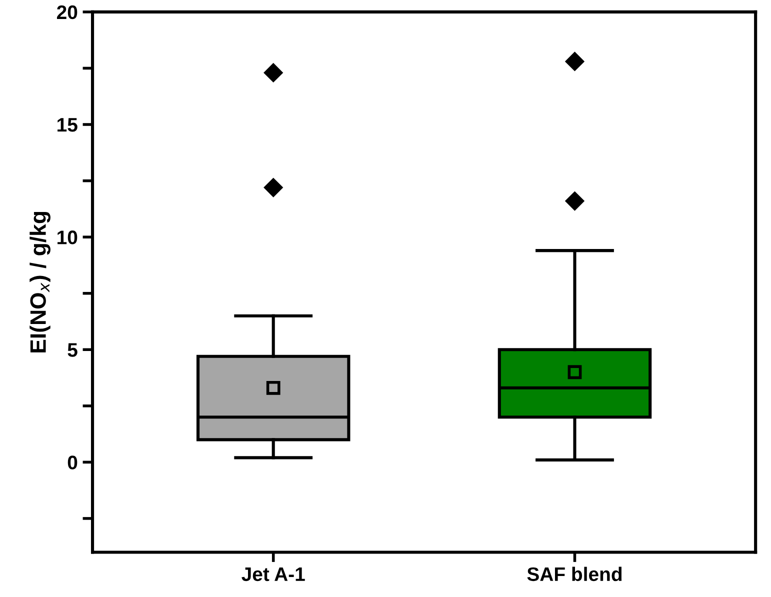  What do you see at coordinates (73, 350) in the screenshot?
I see `y-tick-label: 5` at bounding box center [73, 350].